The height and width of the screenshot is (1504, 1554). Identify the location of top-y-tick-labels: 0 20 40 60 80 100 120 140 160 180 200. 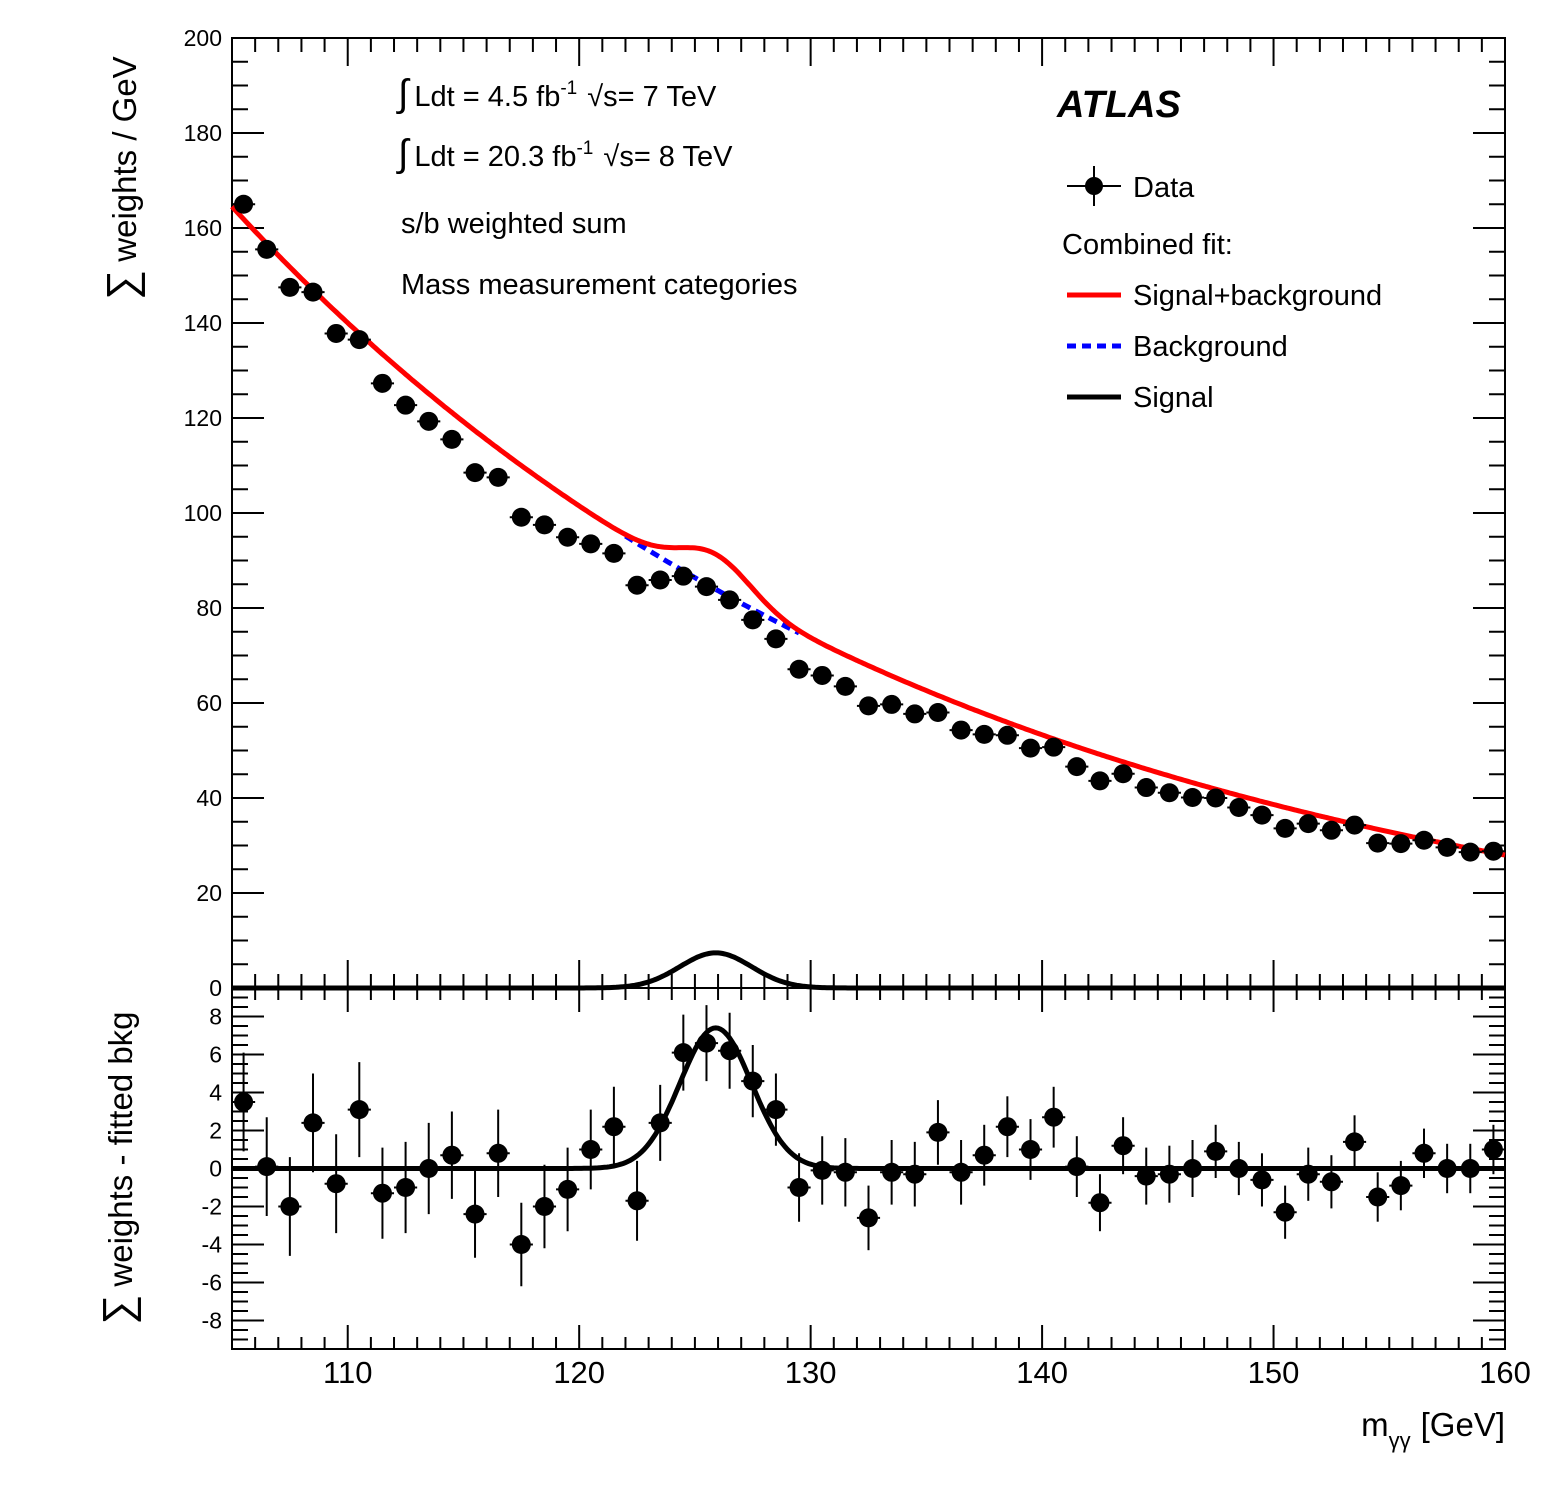
(203, 513).